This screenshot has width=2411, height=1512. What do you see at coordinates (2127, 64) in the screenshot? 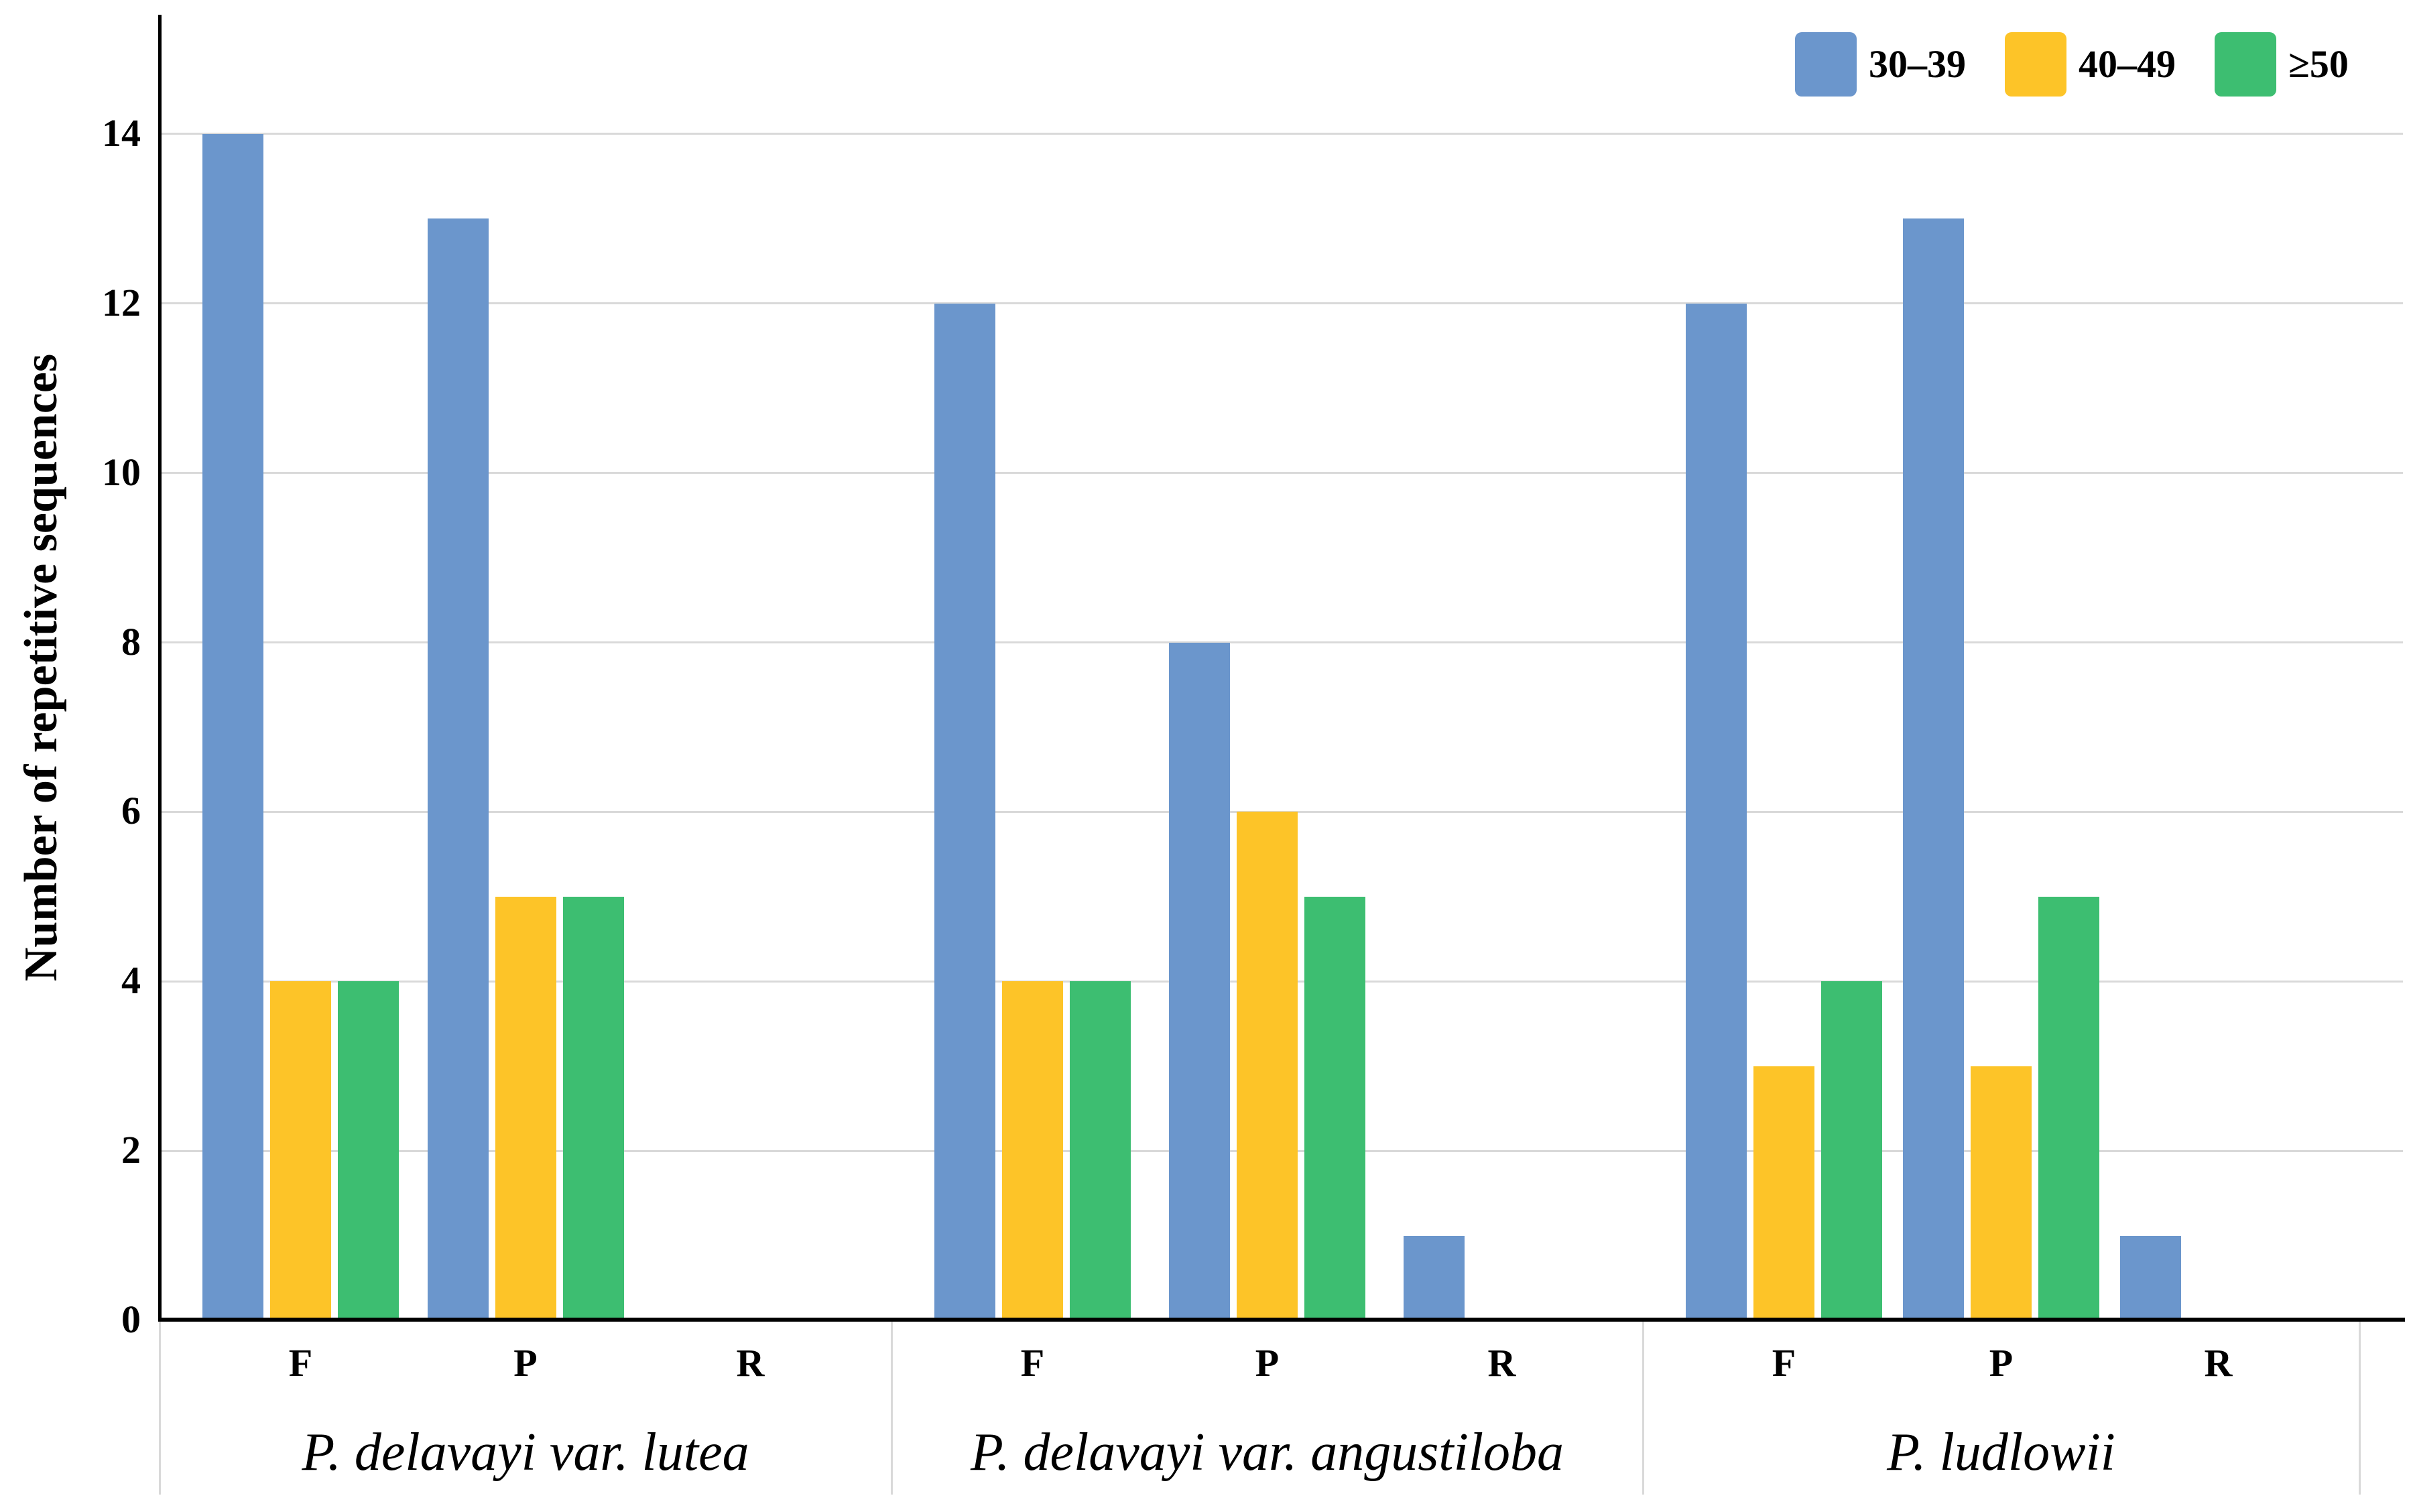
I see `legend-label: 40–49` at bounding box center [2127, 64].